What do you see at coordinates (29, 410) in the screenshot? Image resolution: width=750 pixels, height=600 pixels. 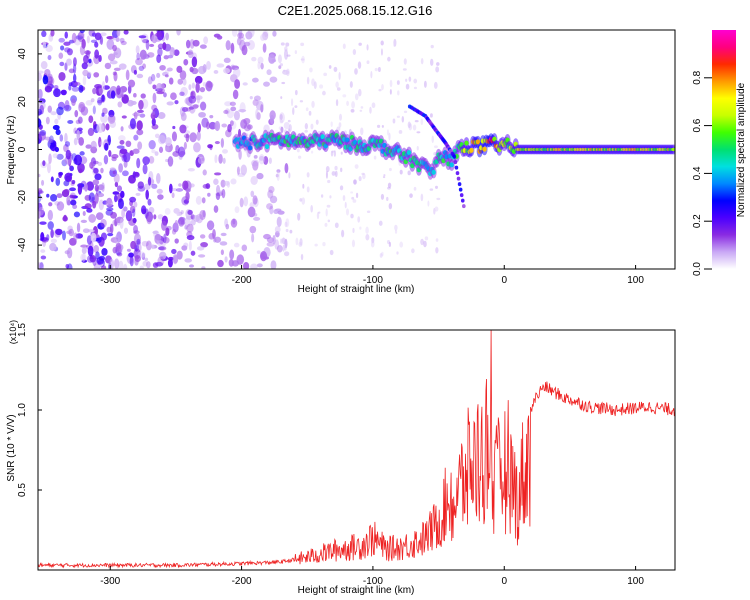 I see `snr-y-ticks: 0.5 1.0 1.5` at bounding box center [29, 410].